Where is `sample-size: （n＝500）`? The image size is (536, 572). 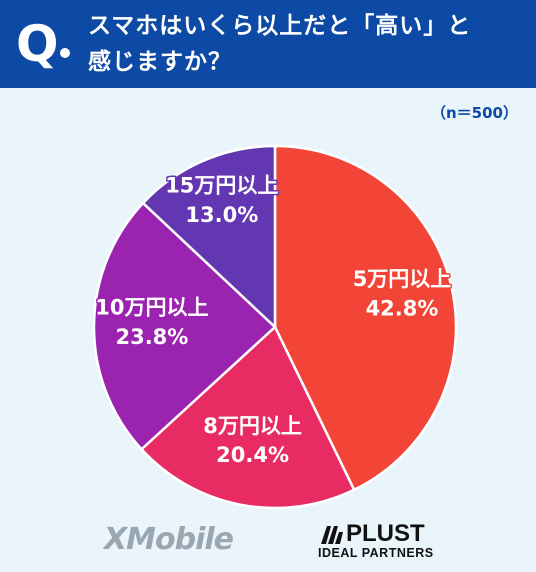
sample-size: （n＝500） is located at coordinates (474, 113).